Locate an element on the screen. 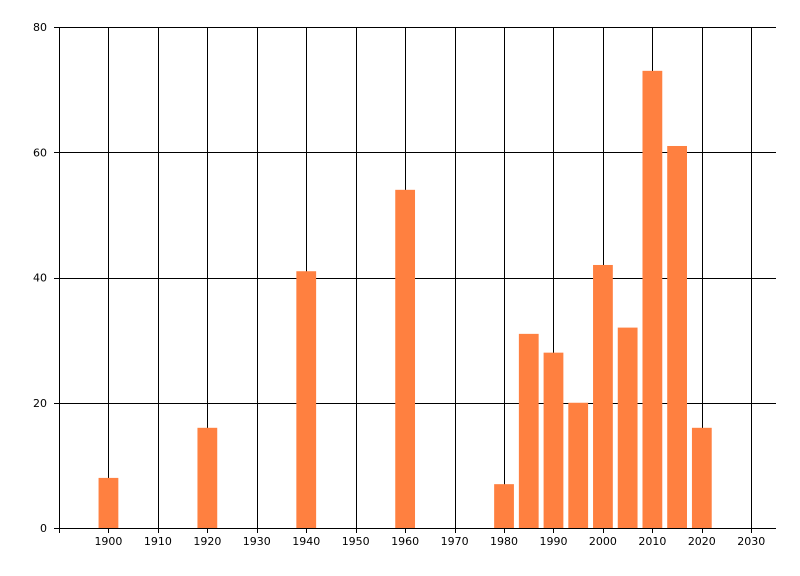 The width and height of the screenshot is (800, 576). x-tick-label: 1900 is located at coordinates (108, 541).